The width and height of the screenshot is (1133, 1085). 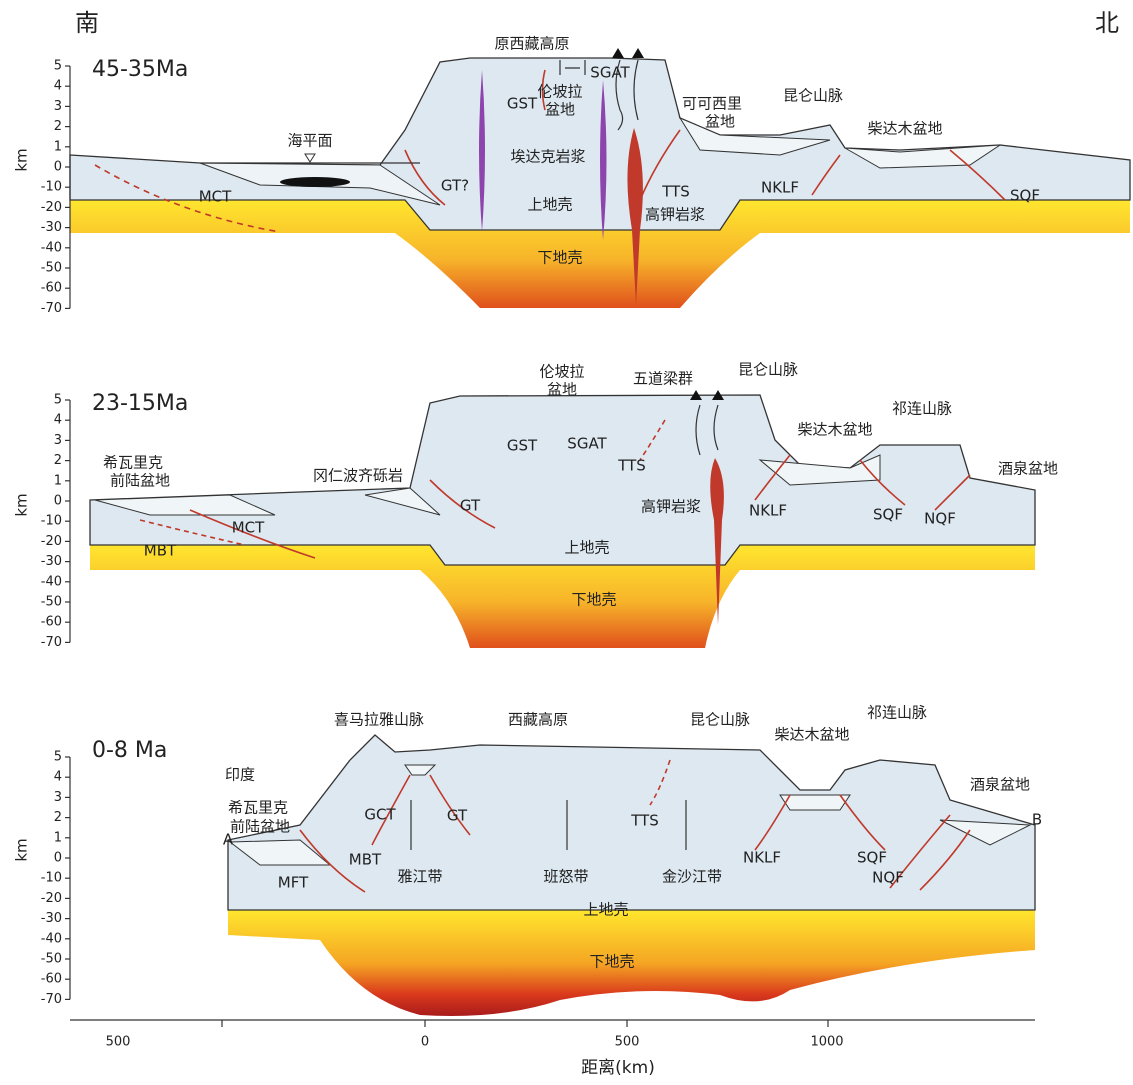 What do you see at coordinates (358, 476) in the screenshot?
I see `annotation: 冈仁波齐砾岩` at bounding box center [358, 476].